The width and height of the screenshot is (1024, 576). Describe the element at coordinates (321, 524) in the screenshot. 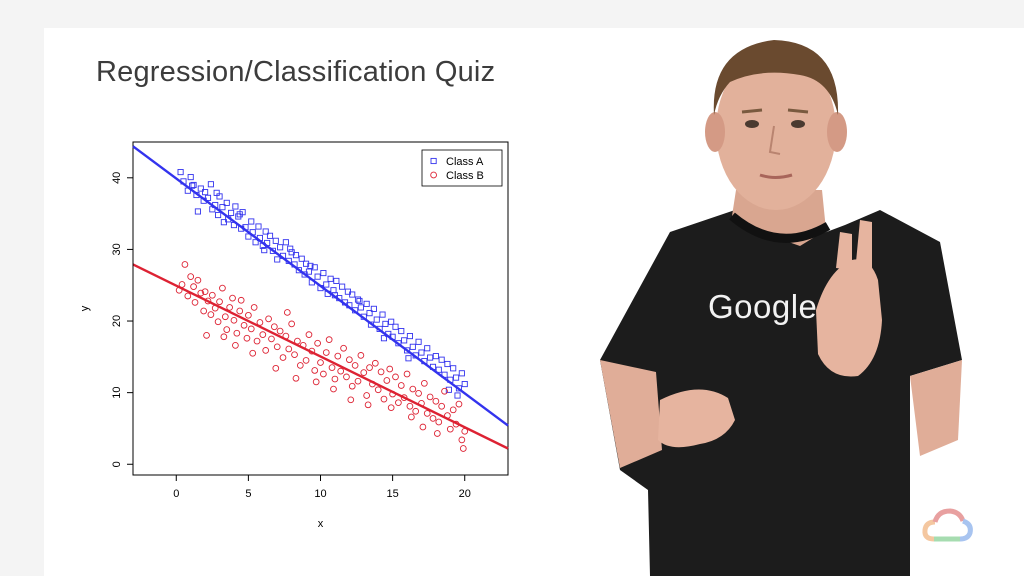

I see `x-axis-label: x` at that location.